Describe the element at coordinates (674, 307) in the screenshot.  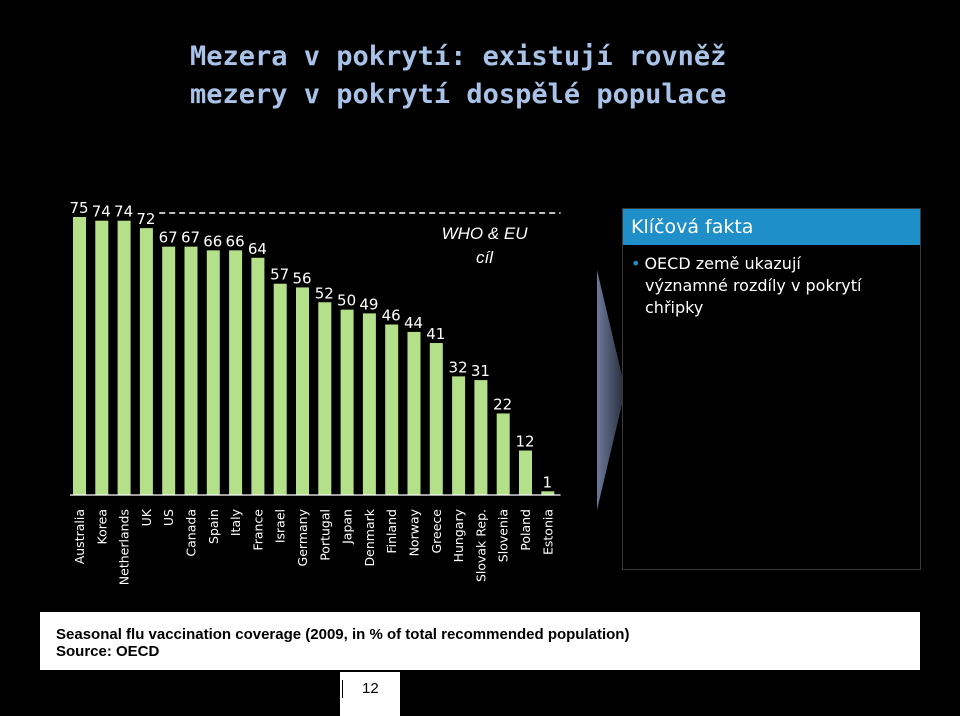
I see `key-fact-line-3: chřipky` at that location.